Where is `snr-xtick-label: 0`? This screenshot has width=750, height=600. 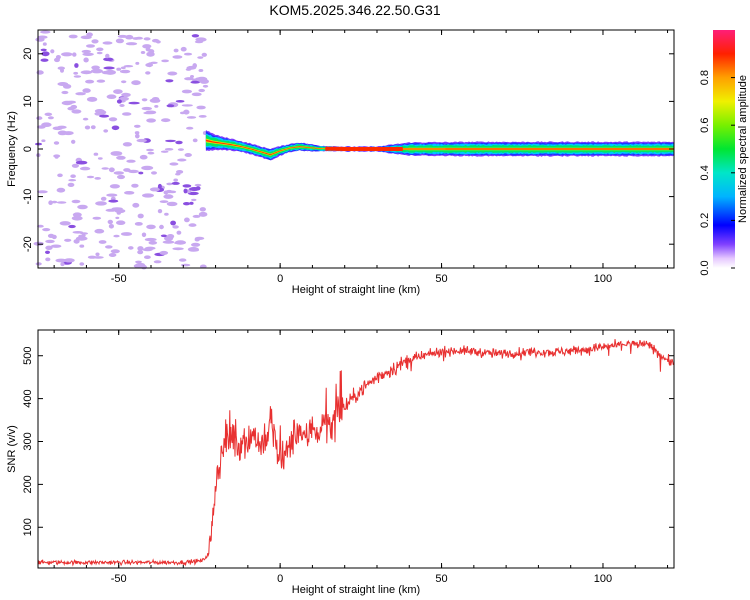 snr-xtick-label: 0 is located at coordinates (280, 579).